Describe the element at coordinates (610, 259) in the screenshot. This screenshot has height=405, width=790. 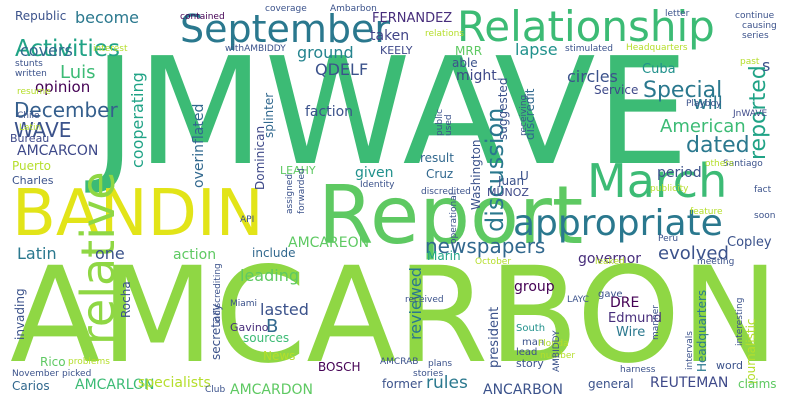
I see `word-governor: governor` at that location.